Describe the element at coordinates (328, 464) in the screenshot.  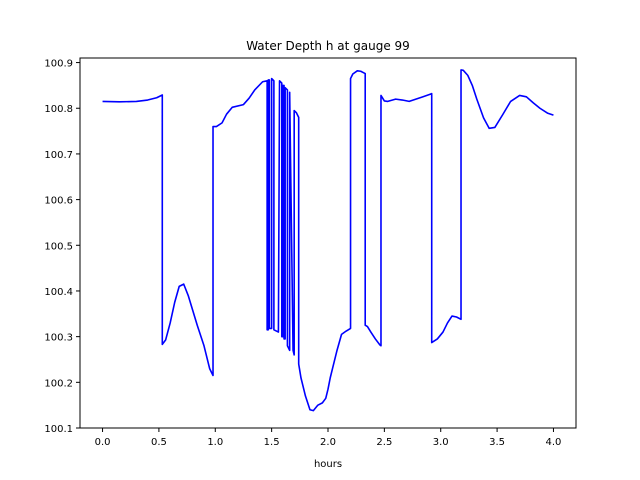
I see `x-axis-label: hours` at that location.